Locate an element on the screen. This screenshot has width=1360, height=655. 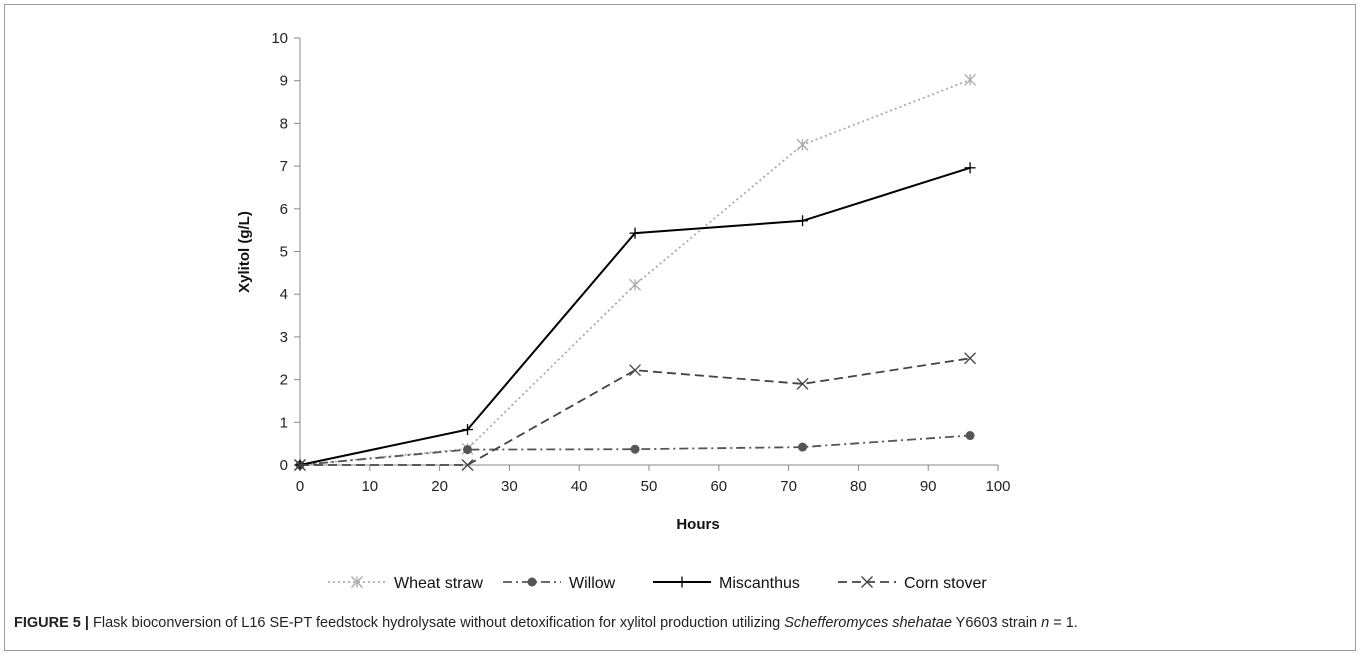
legend: Wheat straw Willow Miscanthus Corn stover is located at coordinates (657, 583).